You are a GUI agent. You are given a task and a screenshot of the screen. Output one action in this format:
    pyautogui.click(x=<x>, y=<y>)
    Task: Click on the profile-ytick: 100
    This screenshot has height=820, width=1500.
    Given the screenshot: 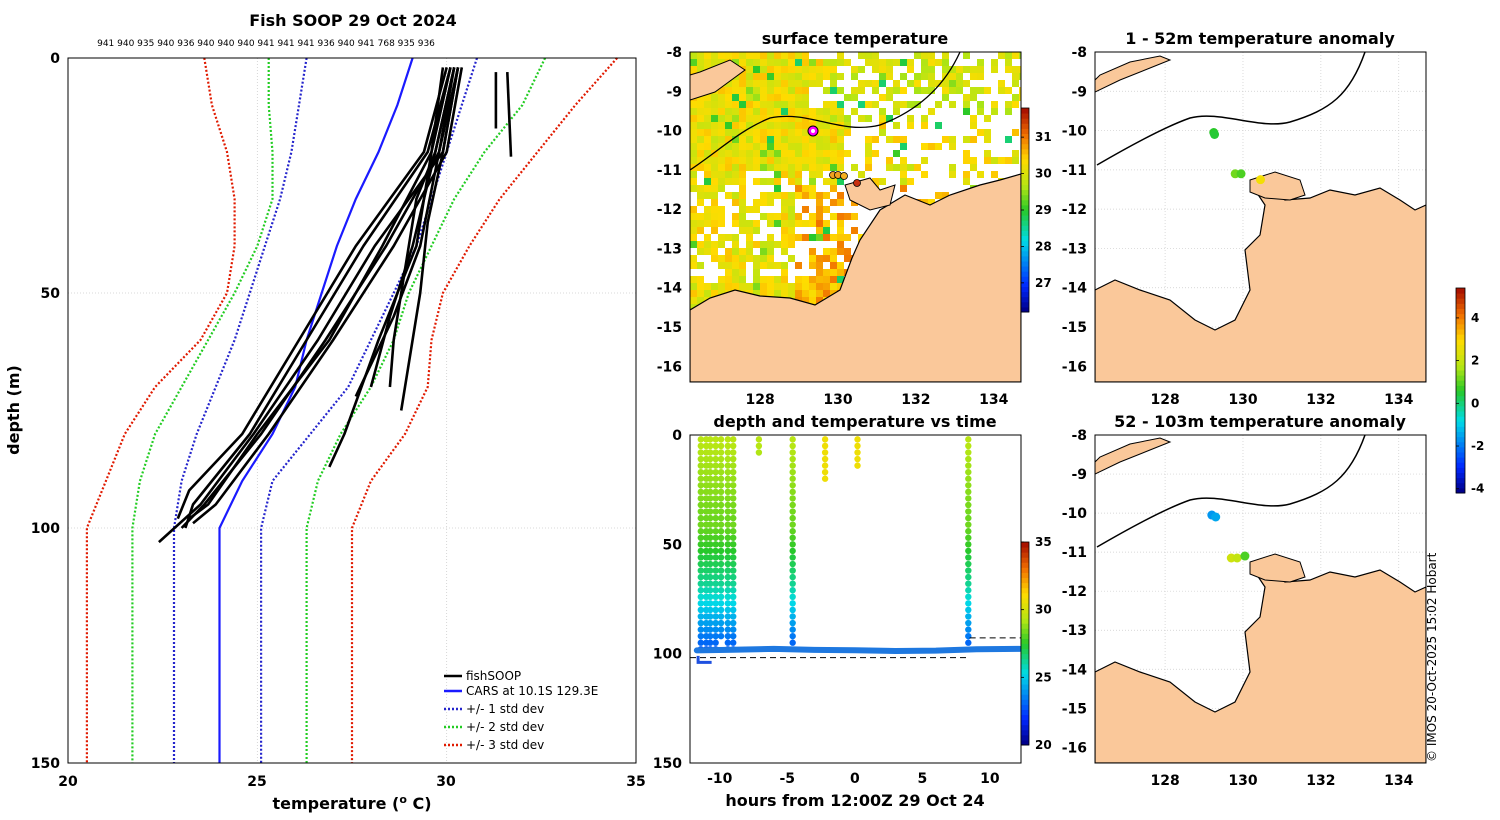 What is the action you would take?
    pyautogui.click(x=45, y=529)
    